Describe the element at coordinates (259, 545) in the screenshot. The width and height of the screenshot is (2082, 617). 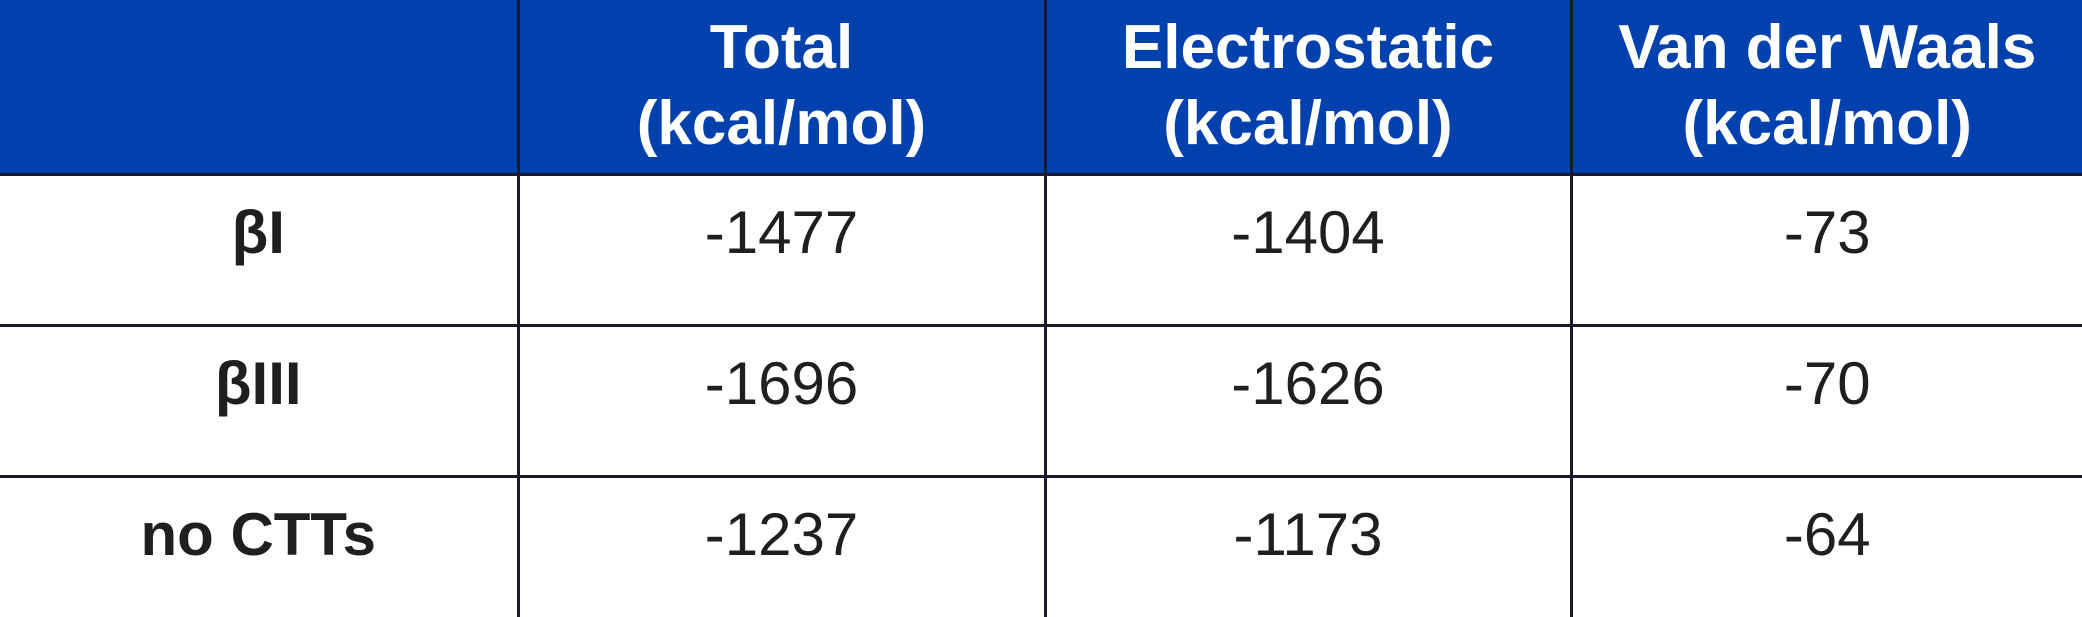
I see `row-label: no CTTs` at that location.